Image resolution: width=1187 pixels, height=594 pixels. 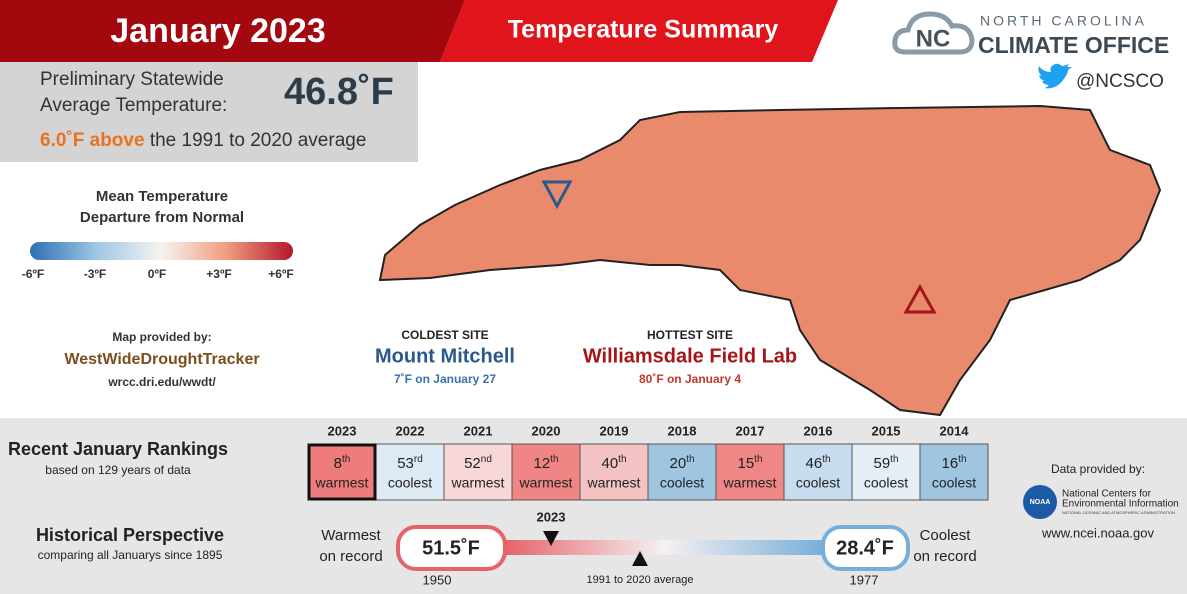 I want to click on statewide-label: Preliminary Statewide, so click(x=132, y=79).